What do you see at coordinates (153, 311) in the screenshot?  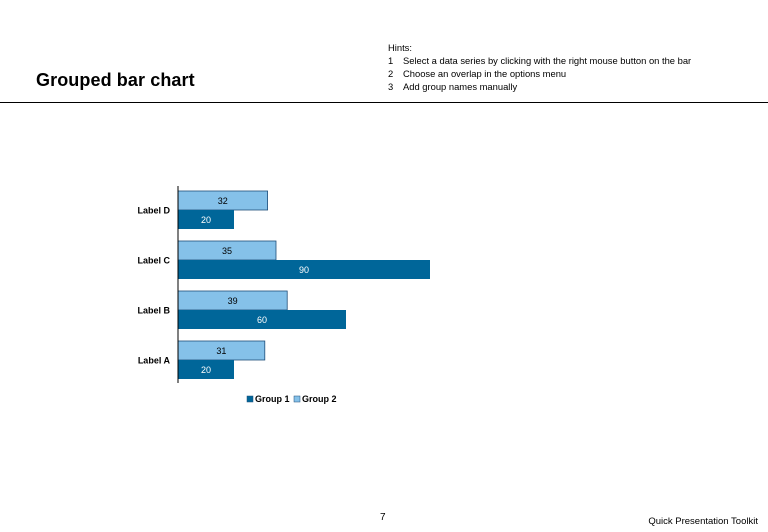 I see `category-label: Label B` at bounding box center [153, 311].